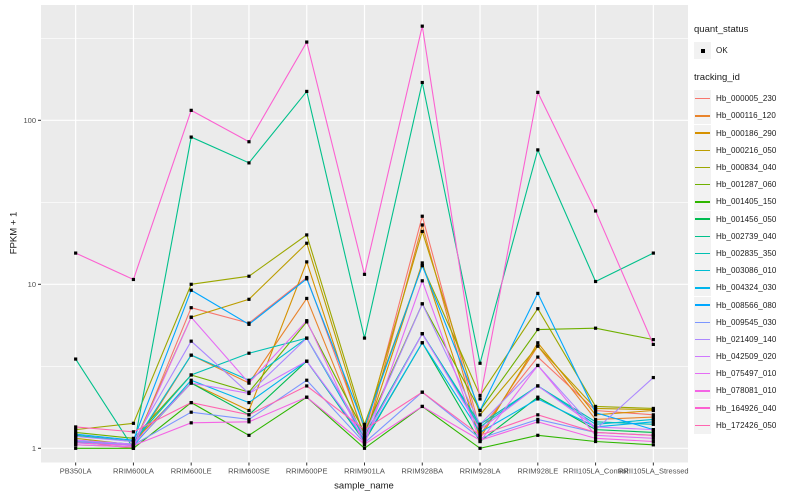 The height and width of the screenshot is (500, 800). Describe the element at coordinates (746, 236) in the screenshot. I see `legend-item-Hb_002739_040: Hb_002739_040` at that location.